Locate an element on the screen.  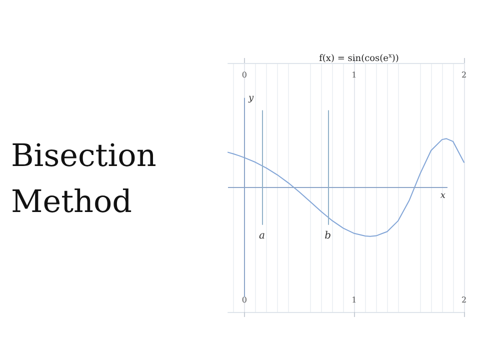
x-axis-title: x is located at coordinates (443, 196).